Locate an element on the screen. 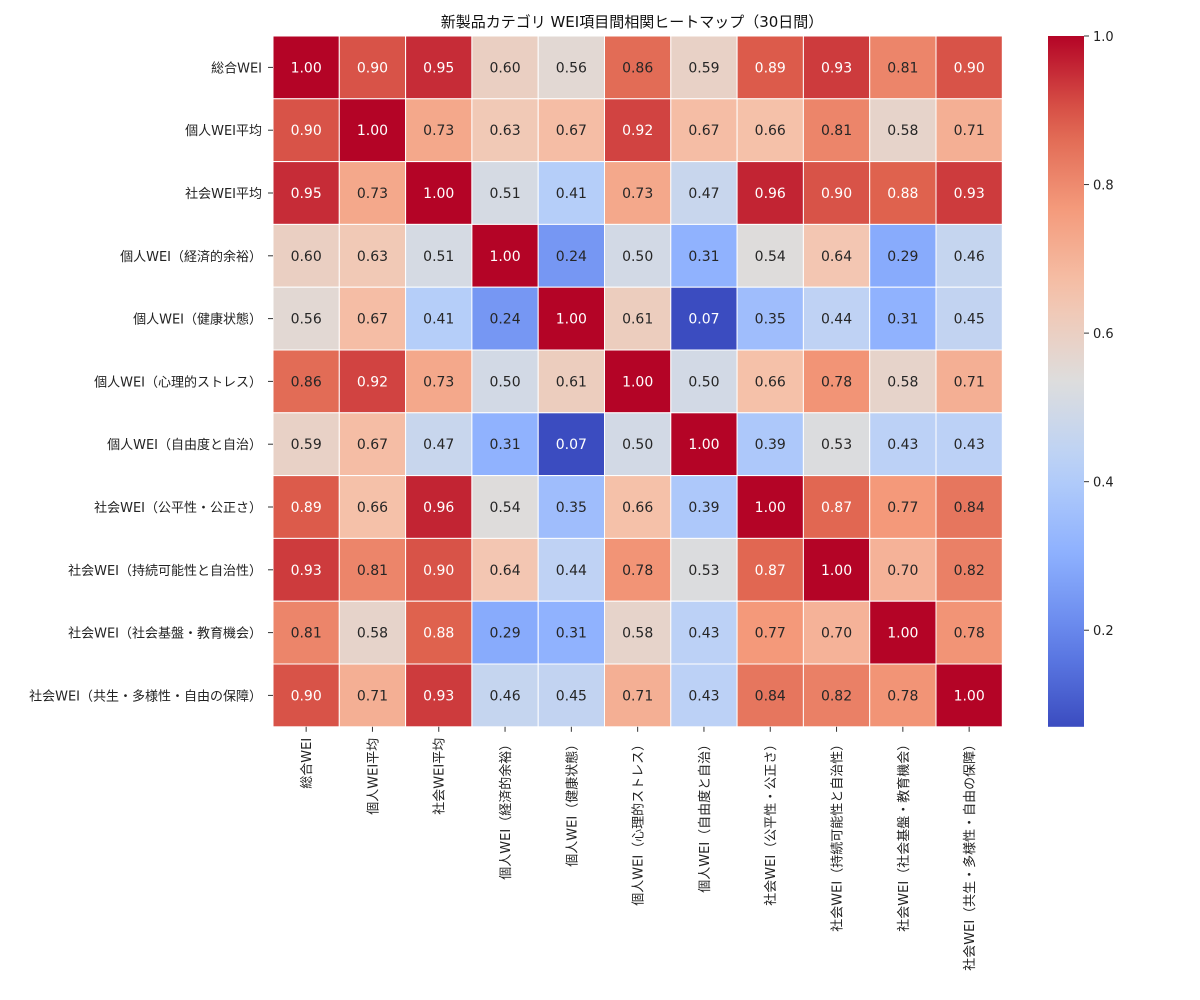 The image size is (1200, 1000). cell-value-label: 0.59 is located at coordinates (703, 68).